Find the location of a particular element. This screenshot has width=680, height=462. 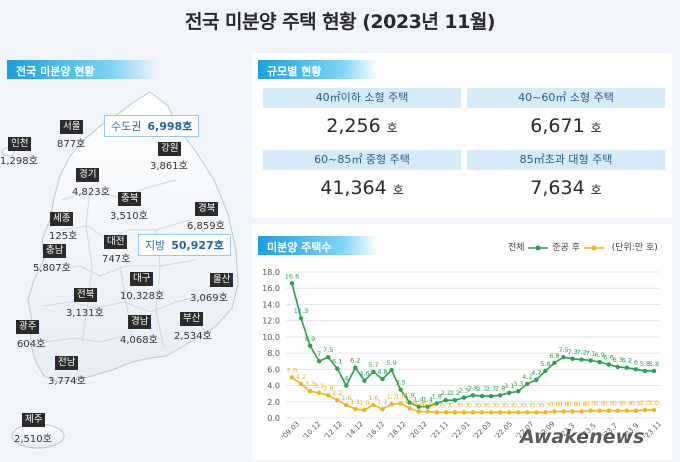

region-value: 747호 is located at coordinates (116, 259).